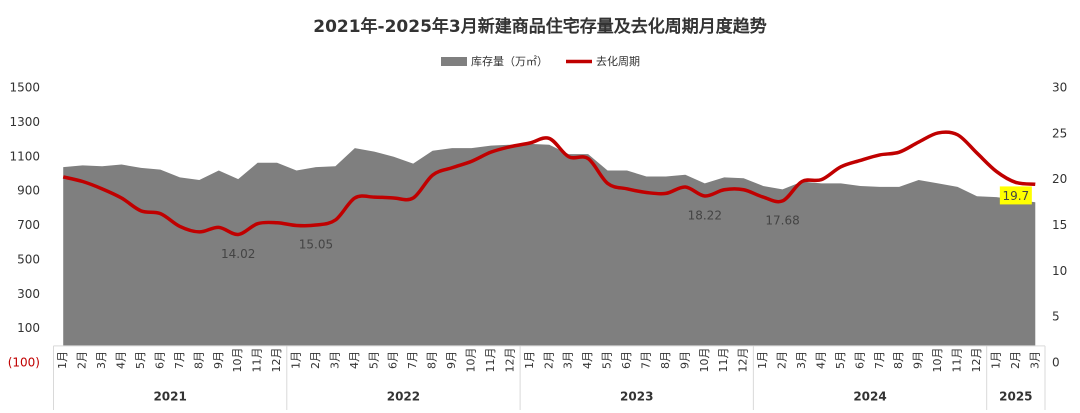 This screenshot has height=413, width=1080. Describe the element at coordinates (1056, 317) in the screenshot. I see `y2-tick-label: 5` at that location.